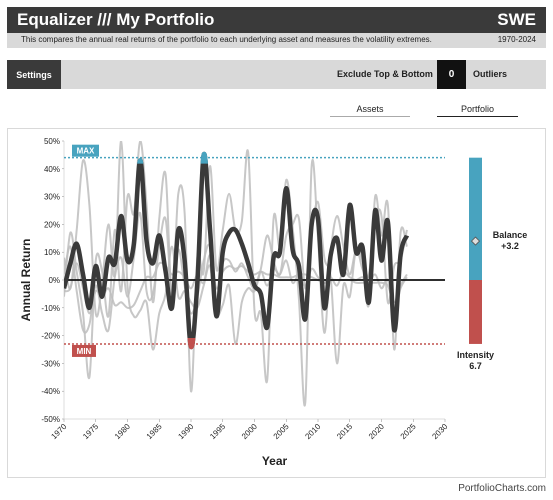 The width and height of the screenshot is (553, 500). What do you see at coordinates (50, 391) in the screenshot?
I see `y-tick-label: -40%` at bounding box center [50, 391].